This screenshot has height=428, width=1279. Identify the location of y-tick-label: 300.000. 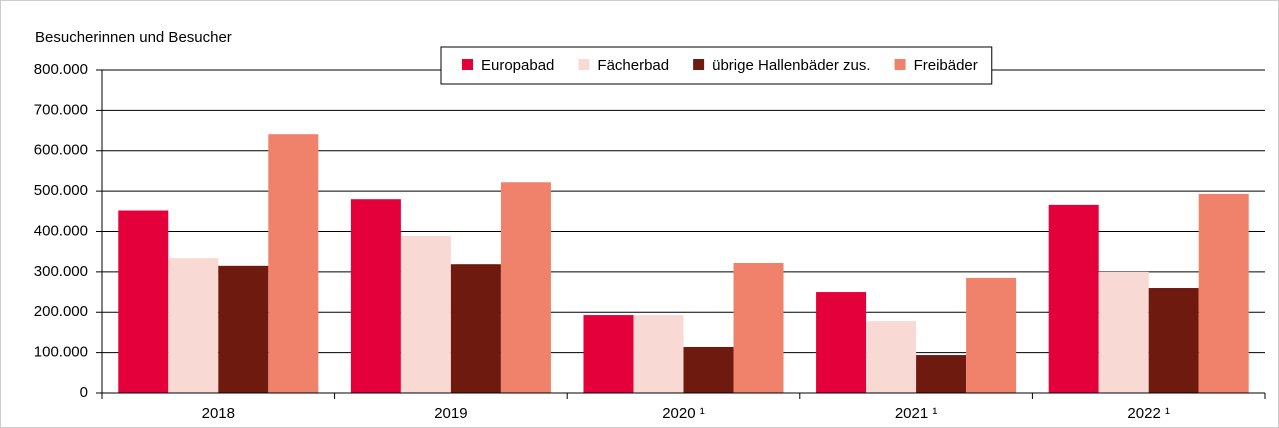
(61, 271).